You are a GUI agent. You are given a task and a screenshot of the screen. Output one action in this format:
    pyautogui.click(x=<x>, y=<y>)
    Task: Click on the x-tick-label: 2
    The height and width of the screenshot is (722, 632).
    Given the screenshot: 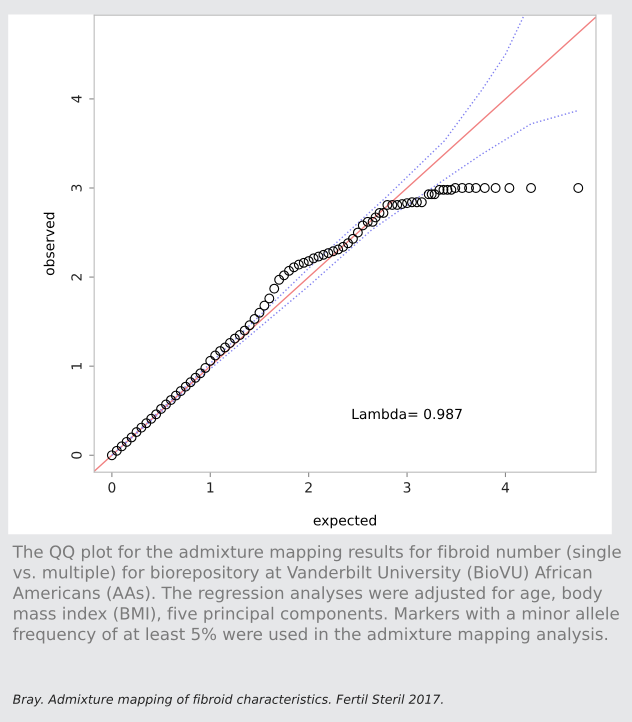 What is the action you would take?
    pyautogui.click(x=308, y=487)
    